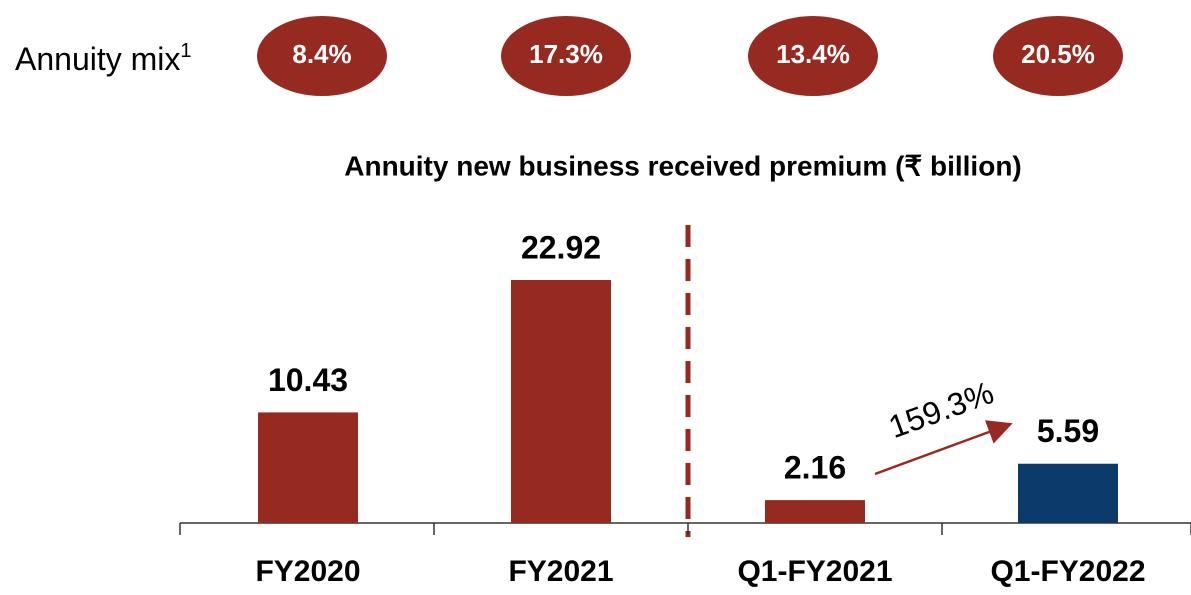 The width and height of the screenshot is (1191, 595). What do you see at coordinates (561, 247) in the screenshot?
I see `value-label: 22.92` at bounding box center [561, 247].